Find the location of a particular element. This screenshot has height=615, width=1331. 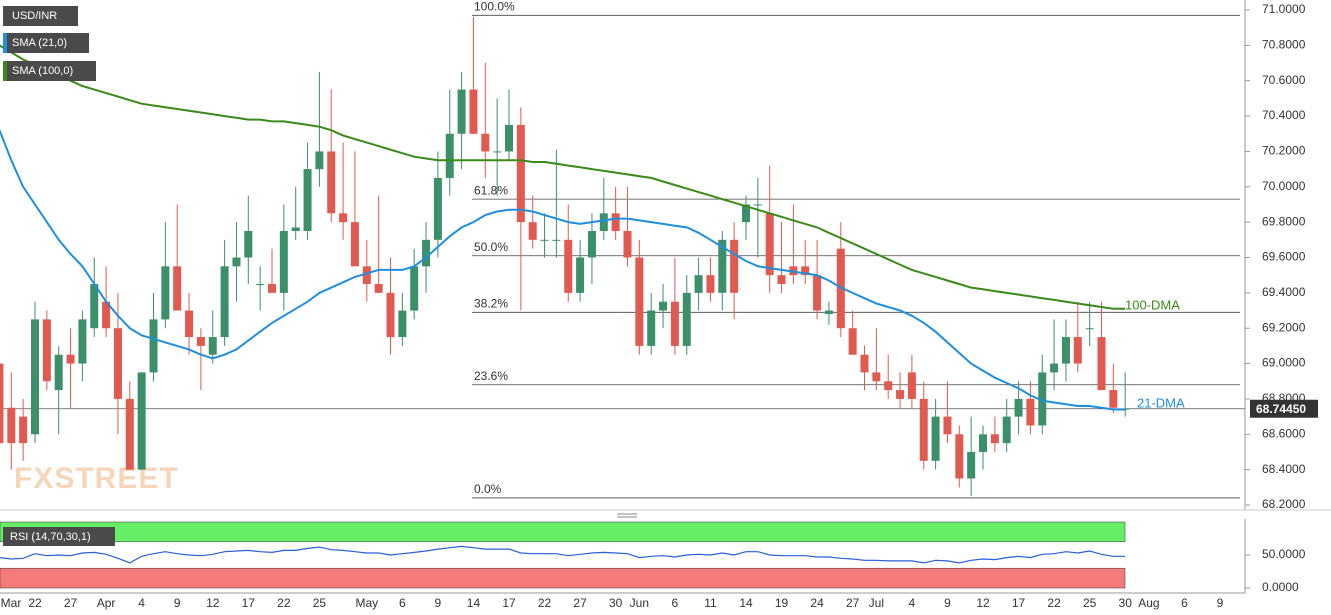

x-tick-label: Apr is located at coordinates (106, 603).